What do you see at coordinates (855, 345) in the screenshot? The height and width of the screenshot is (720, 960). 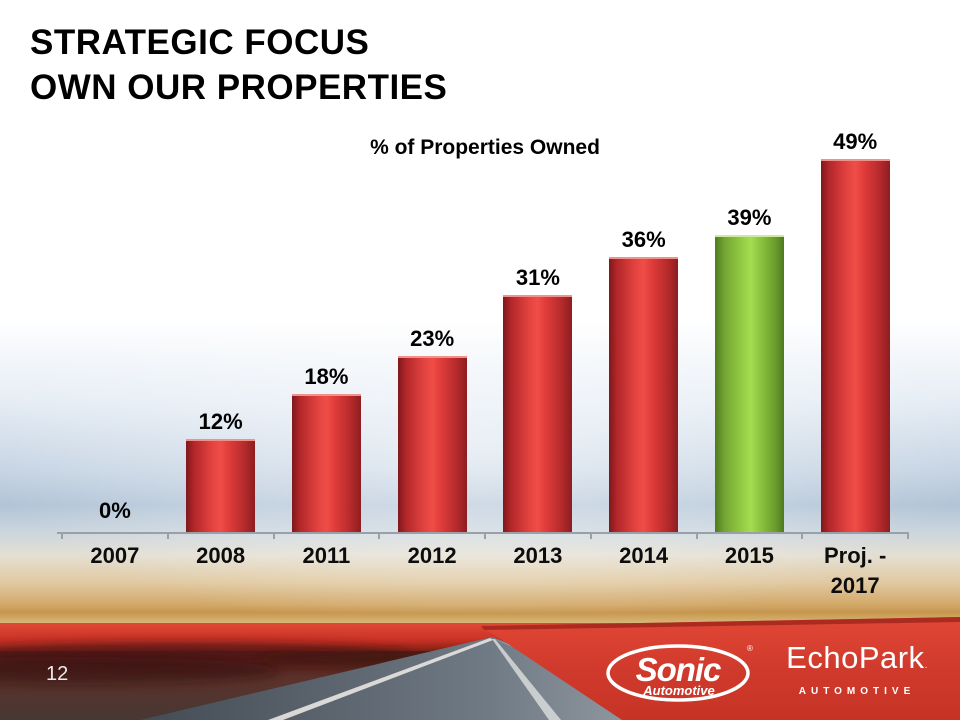 I see `bar-Proj-` at bounding box center [855, 345].